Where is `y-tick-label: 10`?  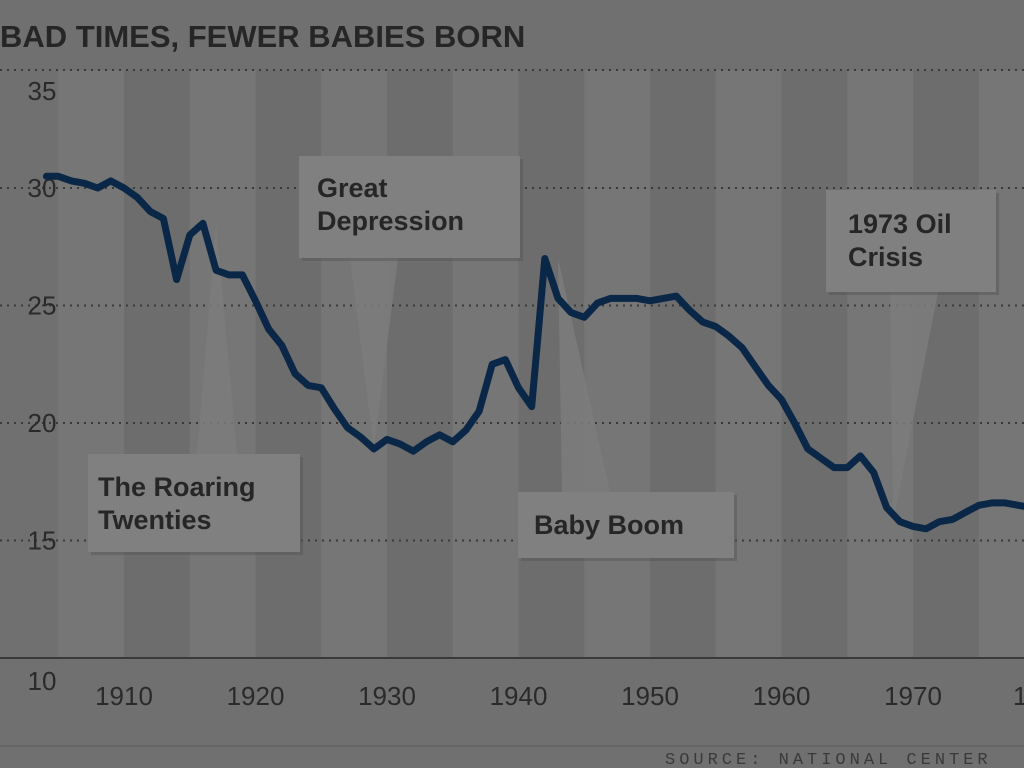 y-tick-label: 10 is located at coordinates (42, 681).